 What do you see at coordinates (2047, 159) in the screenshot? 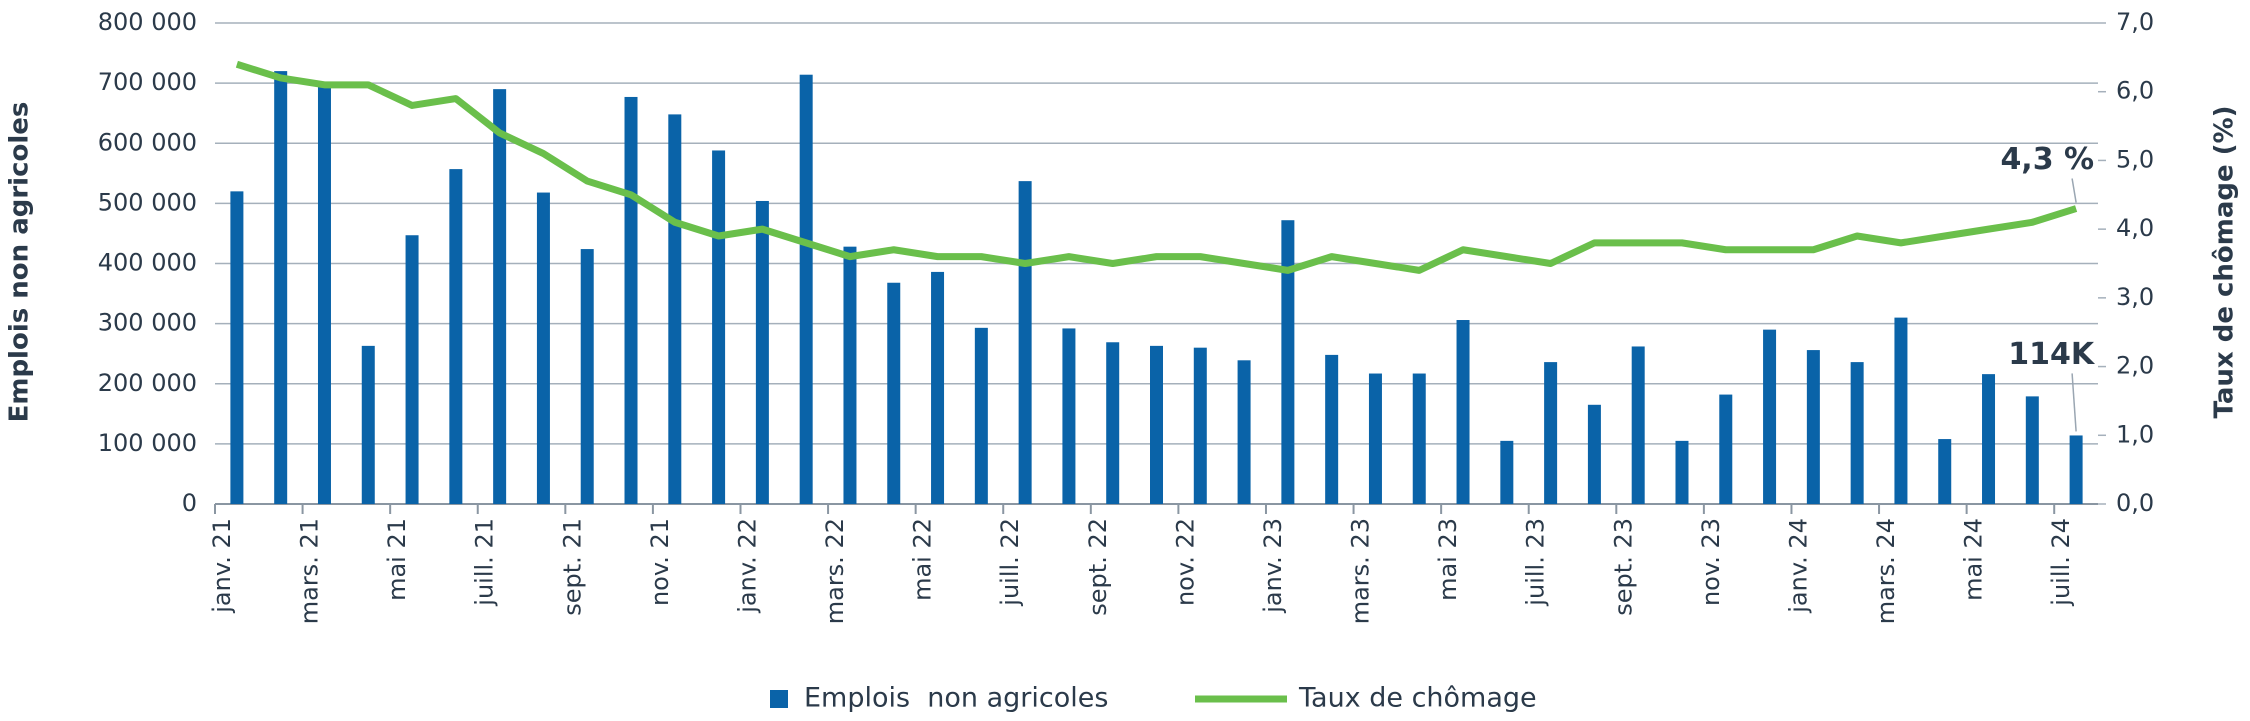
I see `value-label: 4,3 %` at bounding box center [2047, 159].